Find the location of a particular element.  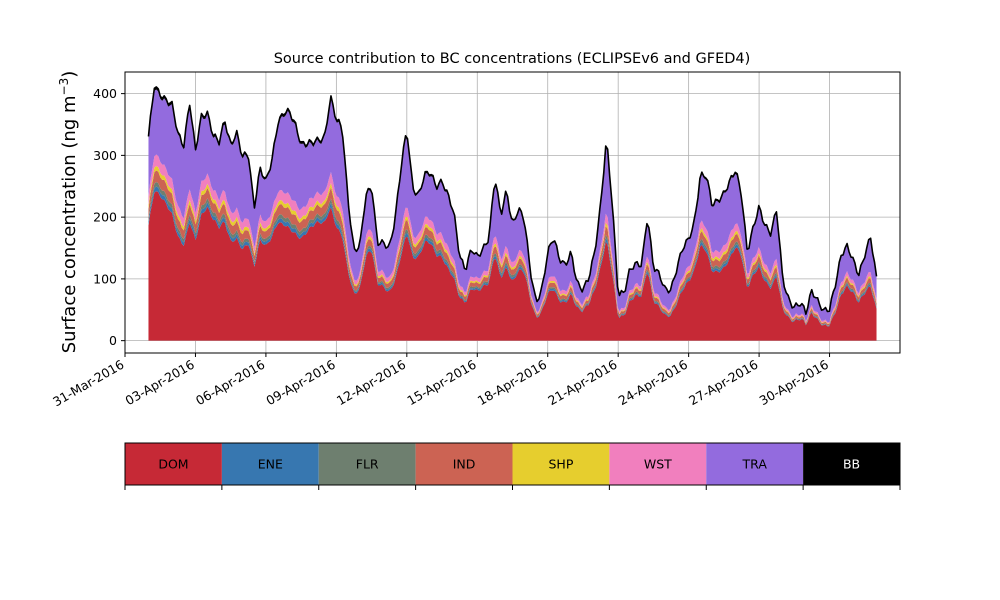

legend-swatch-bb is located at coordinates (851, 464).